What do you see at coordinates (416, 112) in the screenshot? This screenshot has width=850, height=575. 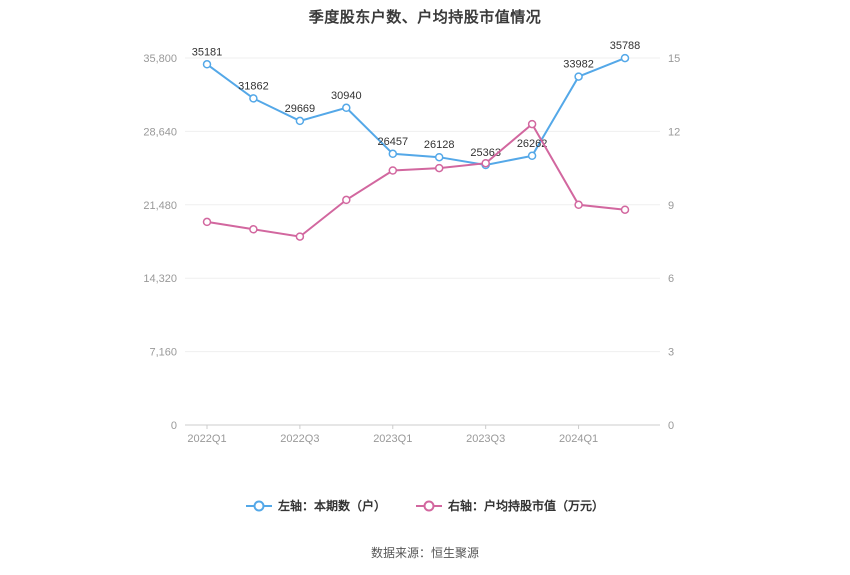 I see `series-line-shareholder-count` at bounding box center [416, 112].